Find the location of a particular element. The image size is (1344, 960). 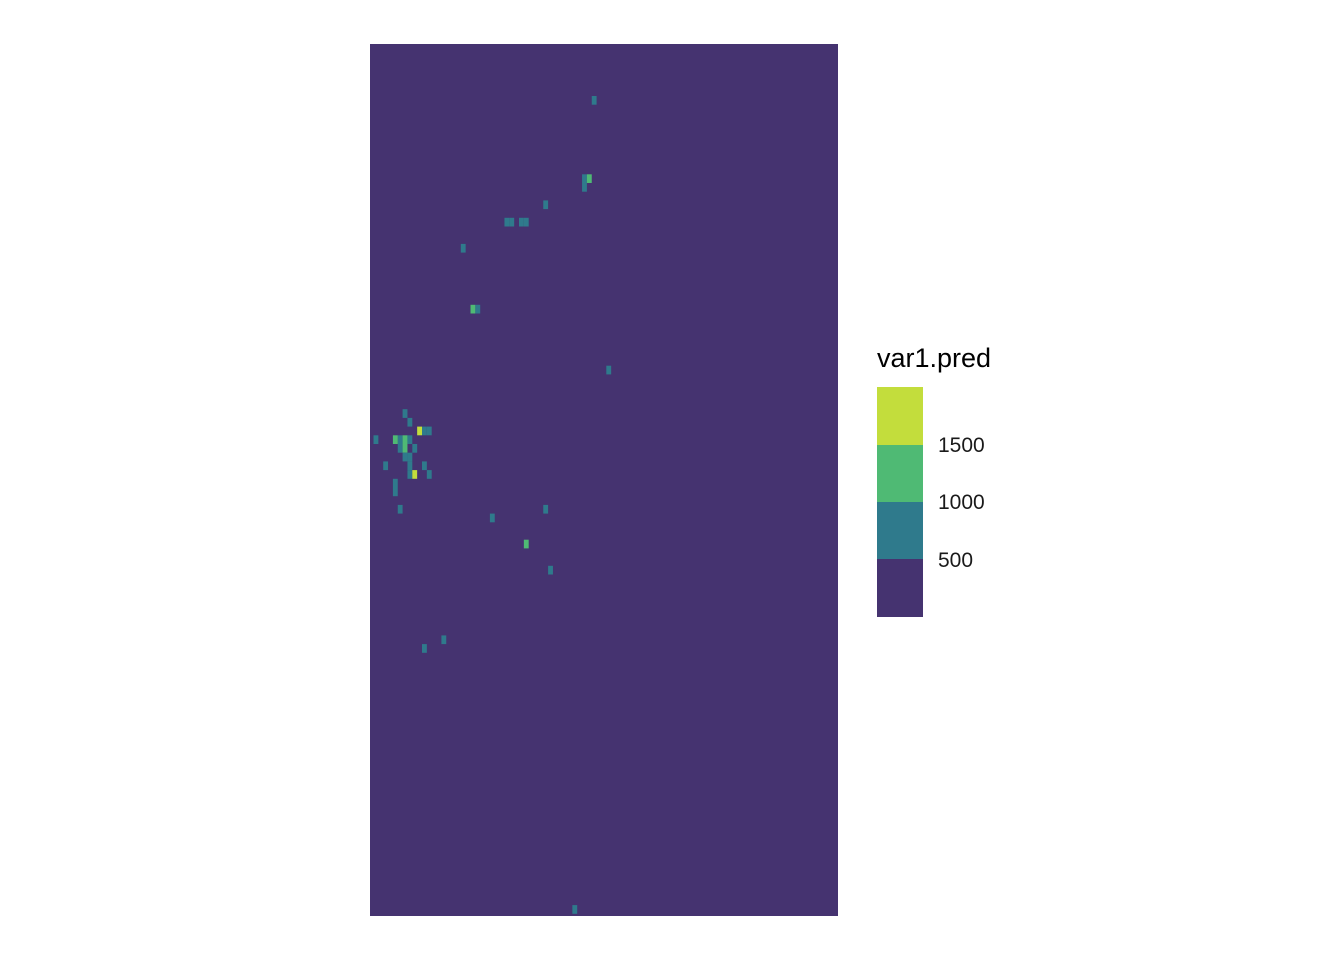

legend: var1.pred 1500 1000 500 is located at coordinates (934, 480).